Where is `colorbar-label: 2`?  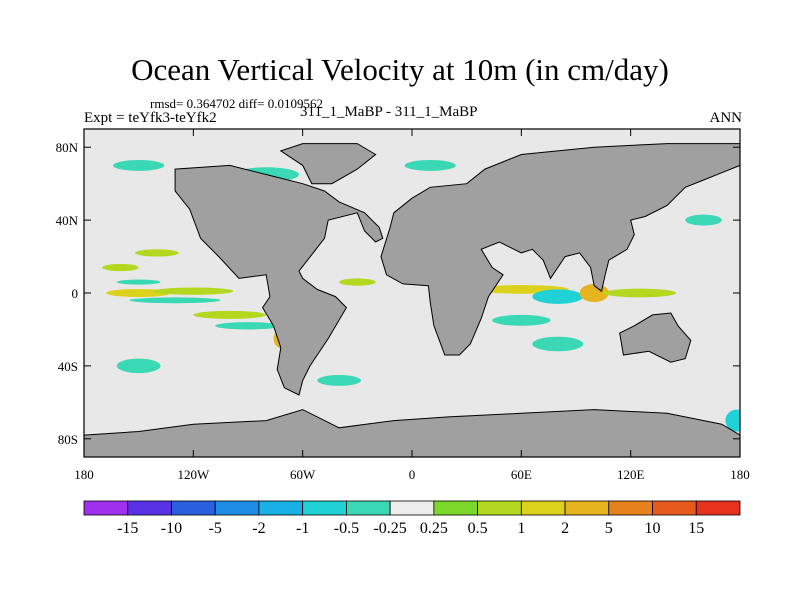 colorbar-label: 2 is located at coordinates (565, 528).